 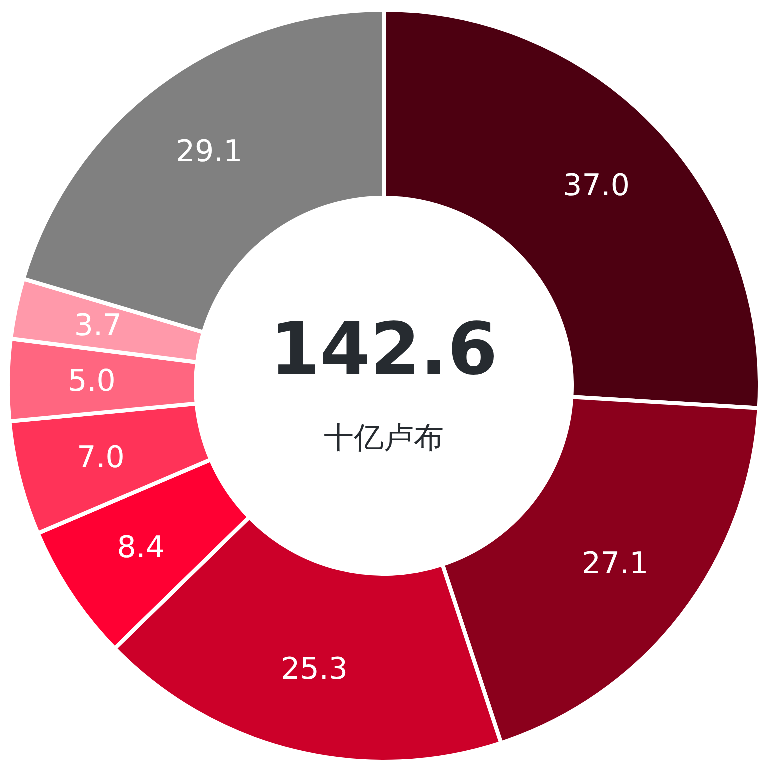 What do you see at coordinates (98, 326) in the screenshot?
I see `data-label: 3.7` at bounding box center [98, 326].